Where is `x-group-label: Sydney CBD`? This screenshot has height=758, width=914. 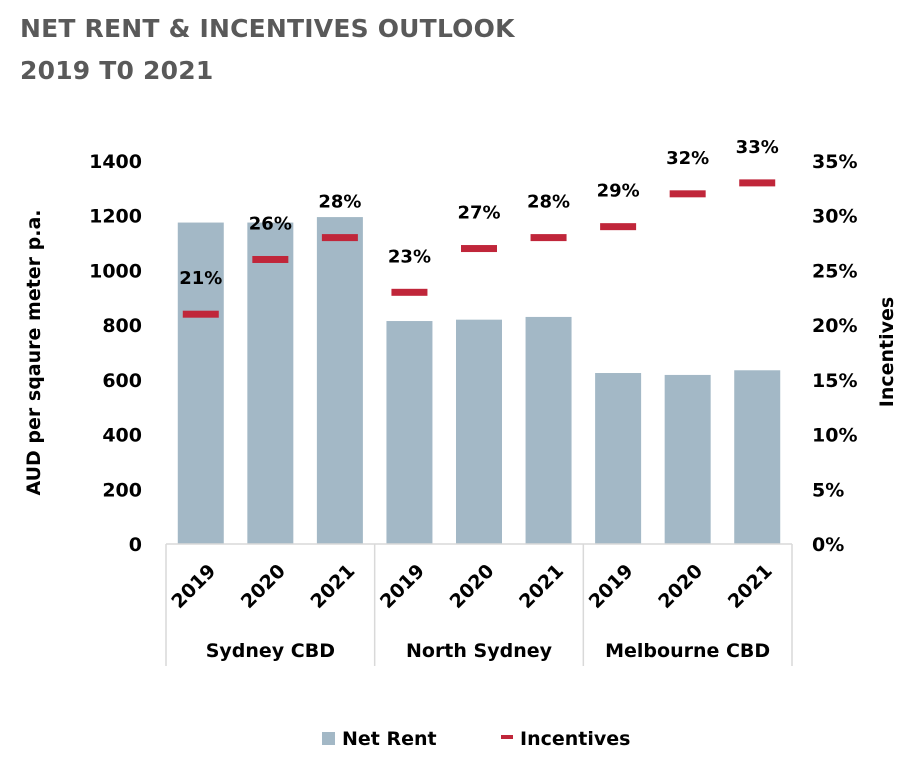
x-group-label: Sydney CBD is located at coordinates (270, 651).